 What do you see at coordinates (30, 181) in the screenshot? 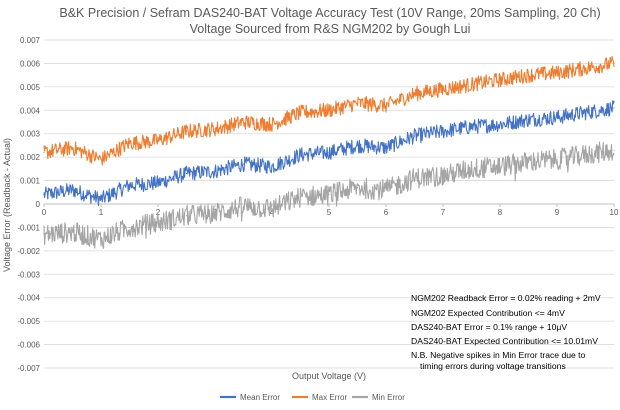
I see `y-tick-label: 0.001` at bounding box center [30, 181].